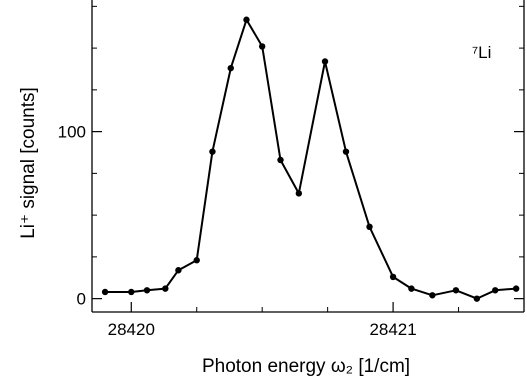 This screenshot has width=527, height=385. Describe the element at coordinates (131, 329) in the screenshot. I see `x-tick-label: 28420` at that location.